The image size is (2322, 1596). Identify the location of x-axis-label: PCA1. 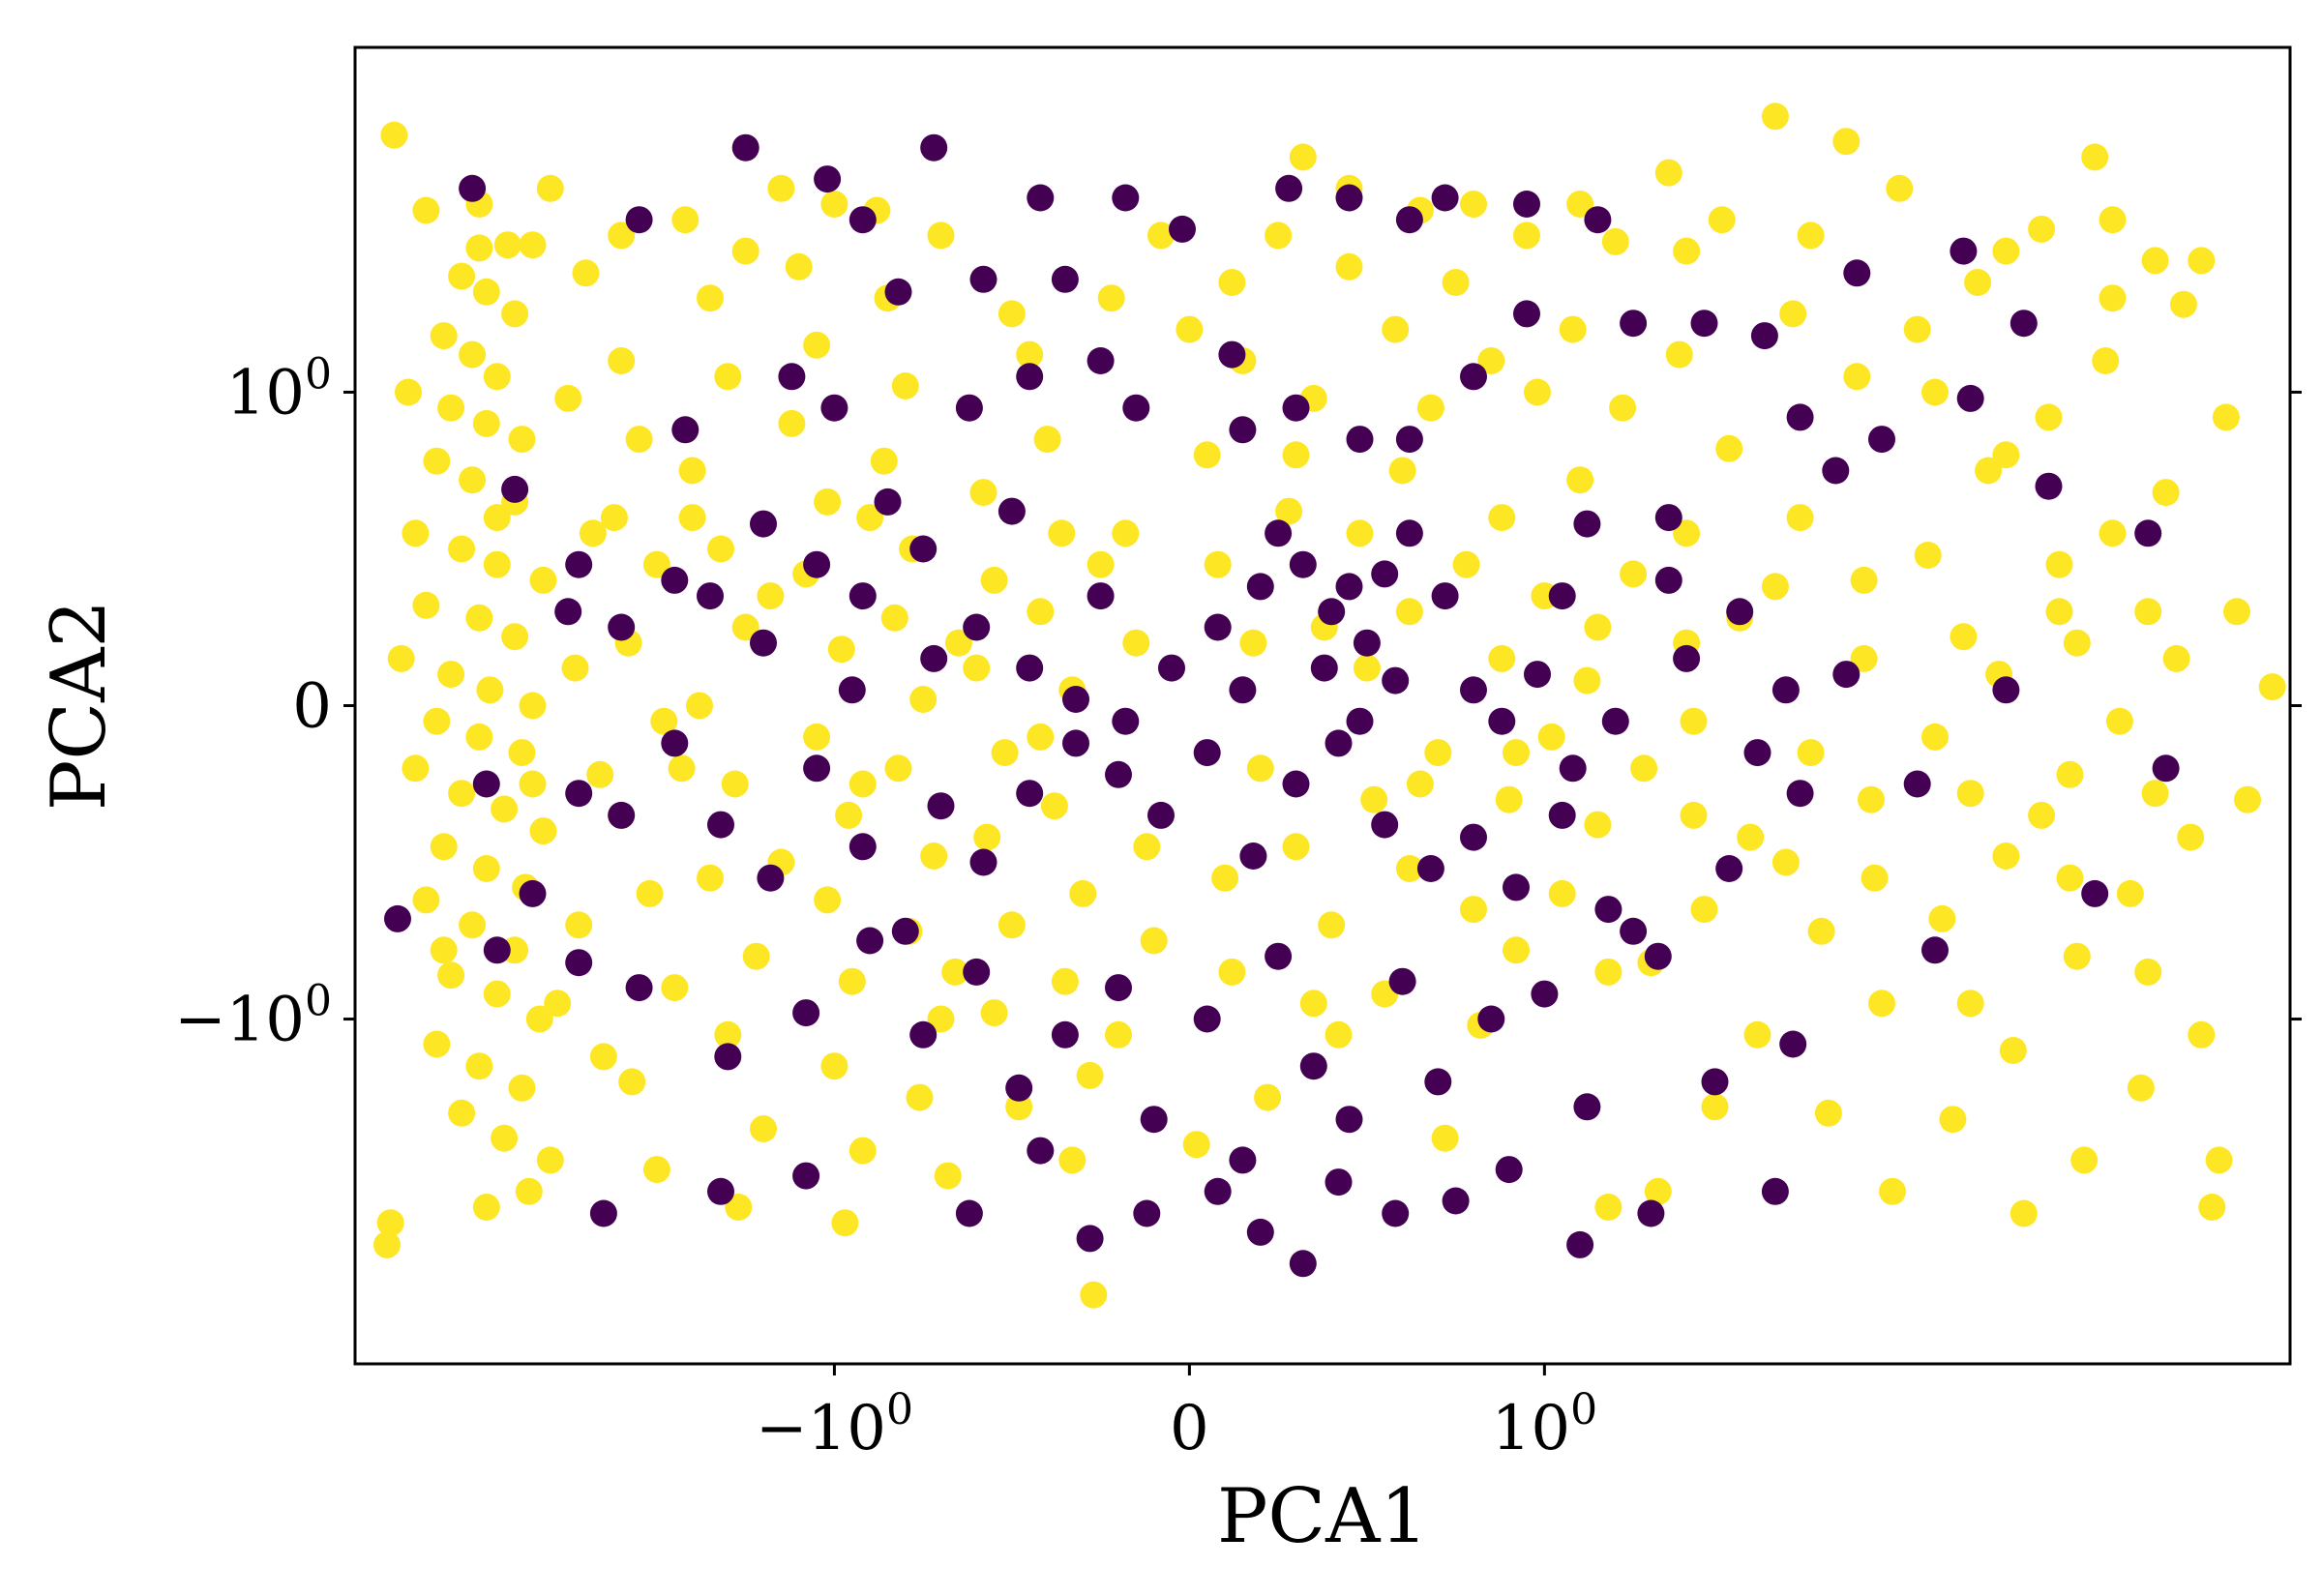
(1322, 1516).